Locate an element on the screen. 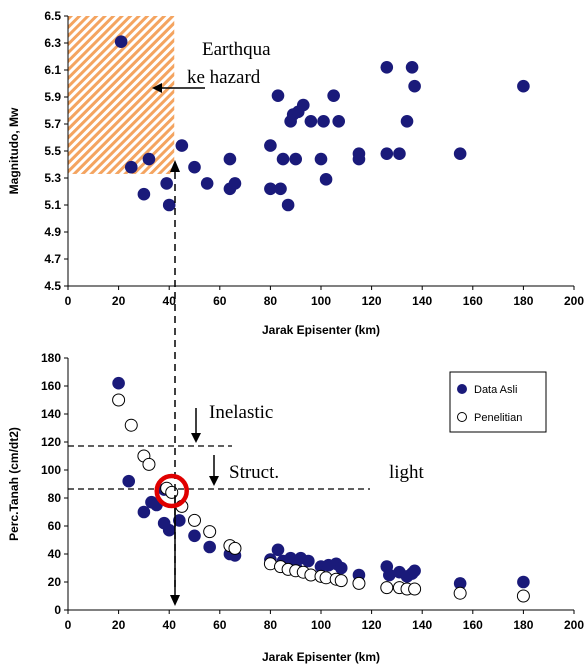  acceleration-x-tick-label: 160 is located at coordinates (473, 625).